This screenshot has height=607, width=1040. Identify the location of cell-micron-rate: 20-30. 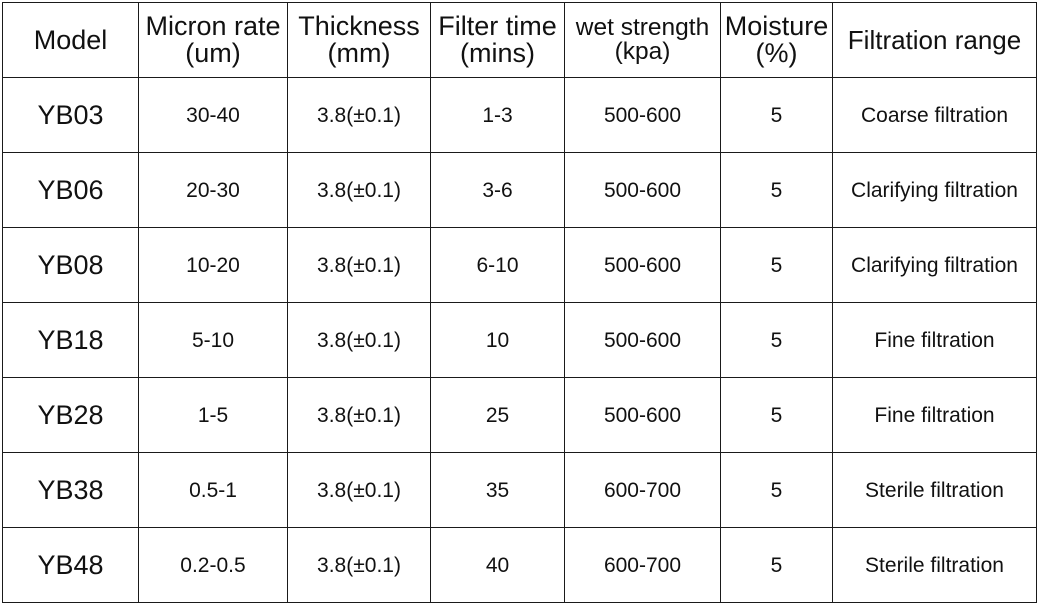
(213, 190).